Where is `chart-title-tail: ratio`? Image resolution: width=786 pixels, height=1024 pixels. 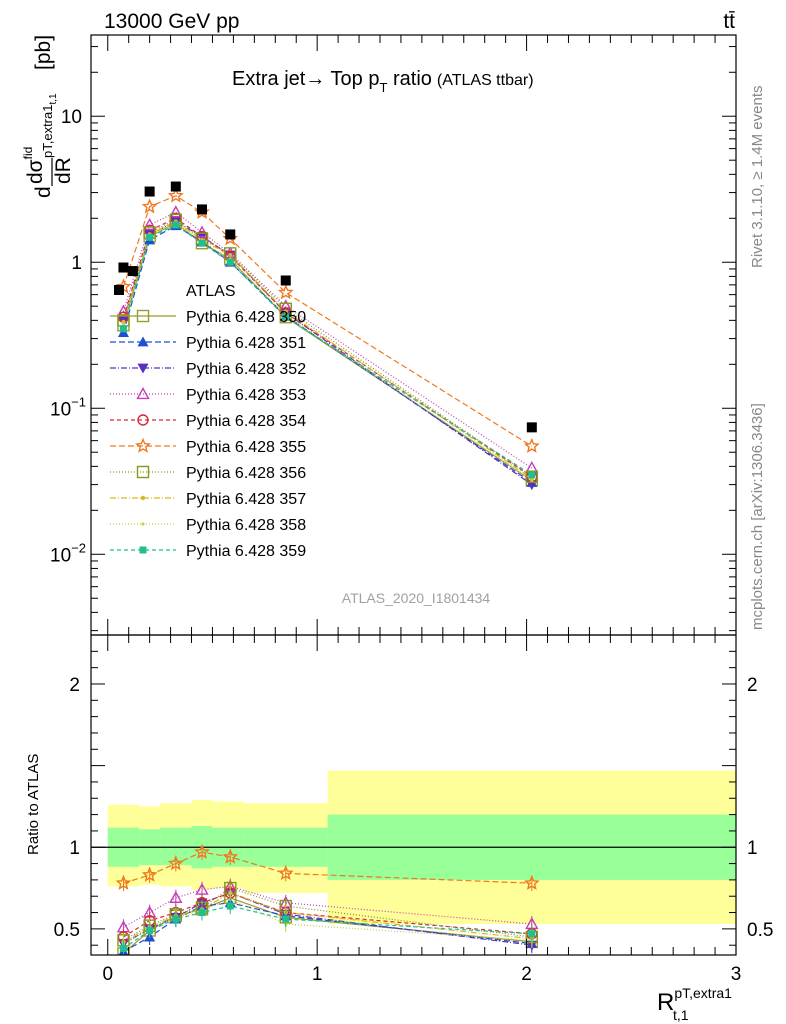 chart-title-tail: ratio is located at coordinates (409, 79).